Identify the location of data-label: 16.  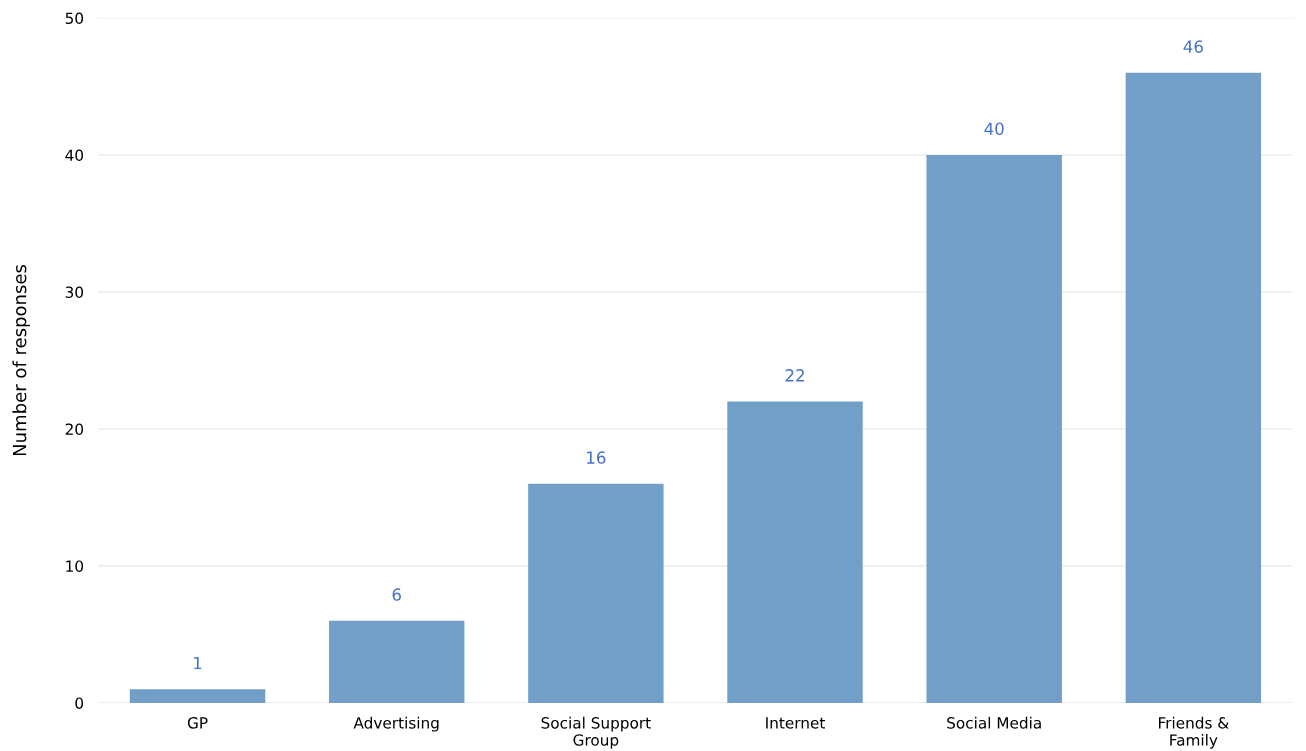
(596, 457).